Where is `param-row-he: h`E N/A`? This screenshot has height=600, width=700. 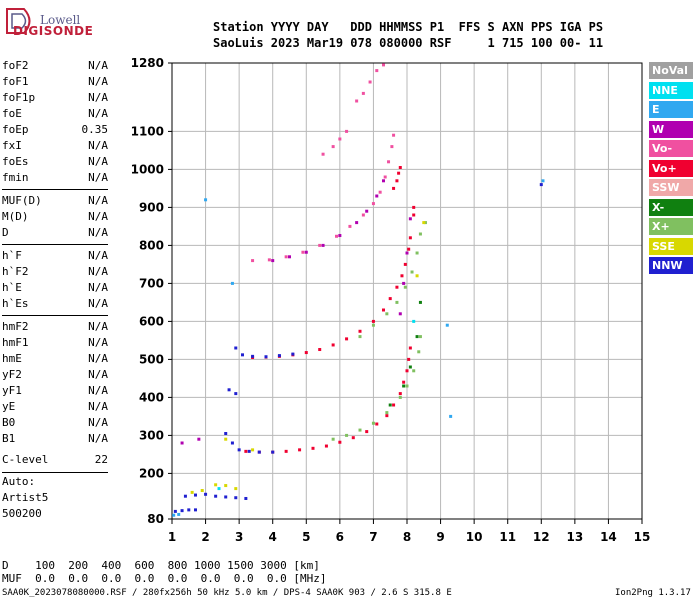
param-row-he: h`E N/A is located at coordinates (55, 288).